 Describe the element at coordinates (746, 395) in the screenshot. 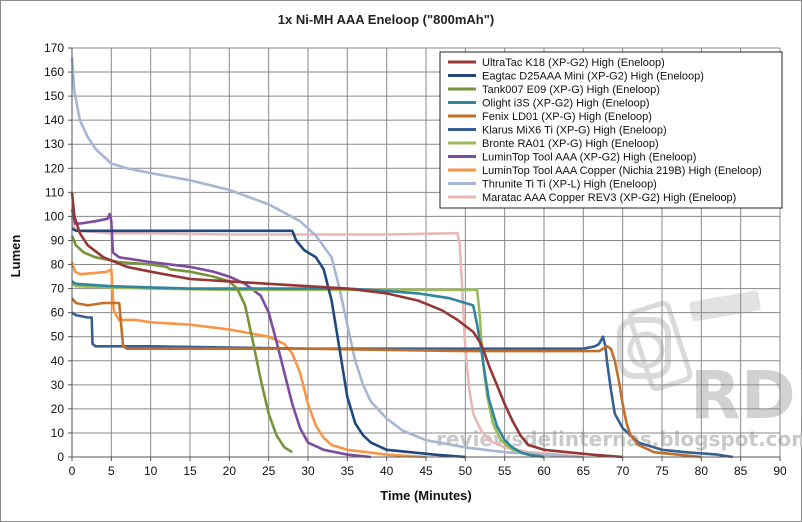

I see `watermark-logo-text: RDL` at that location.